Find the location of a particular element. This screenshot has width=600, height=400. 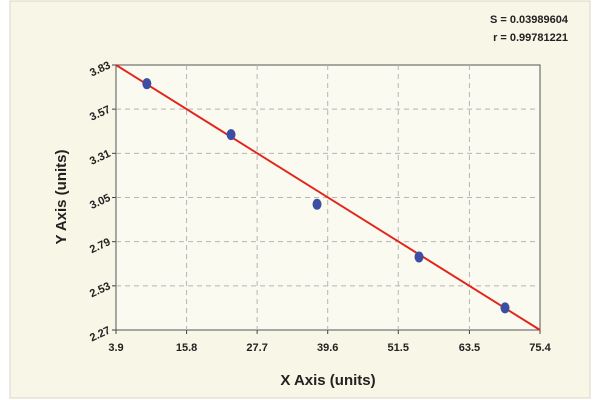

y-axis-label: Y Axis (units) is located at coordinates (61, 196).